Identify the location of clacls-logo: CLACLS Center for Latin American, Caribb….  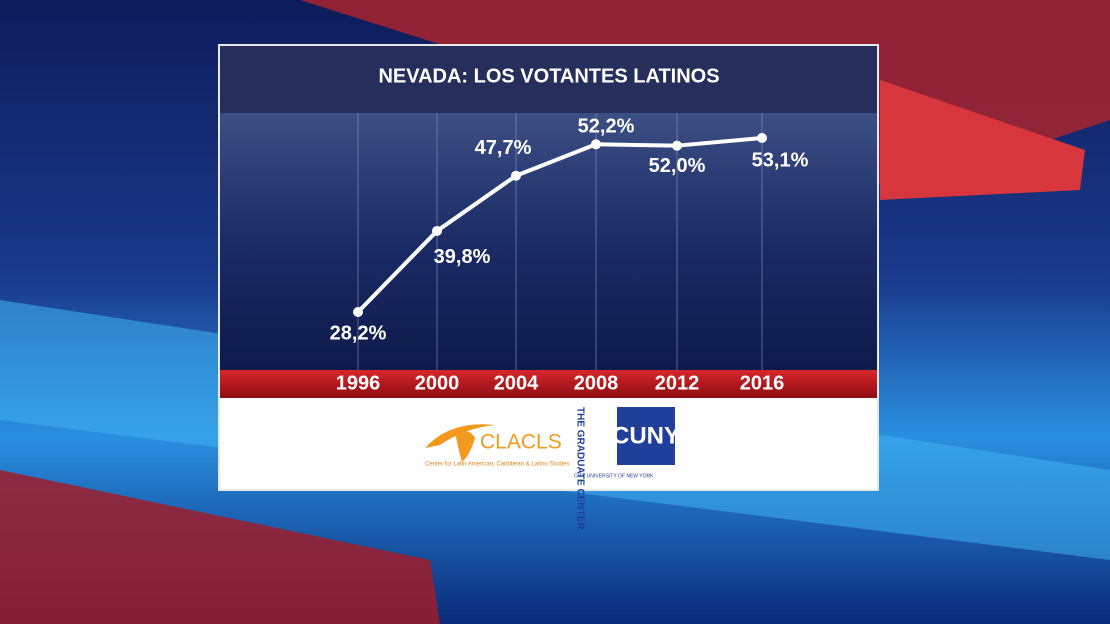
(497, 446).